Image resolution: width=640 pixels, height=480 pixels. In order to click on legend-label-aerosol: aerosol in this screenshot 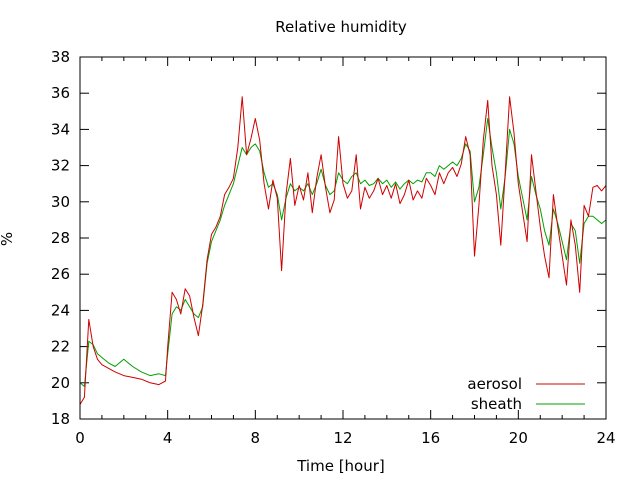, I will do `click(494, 384)`.